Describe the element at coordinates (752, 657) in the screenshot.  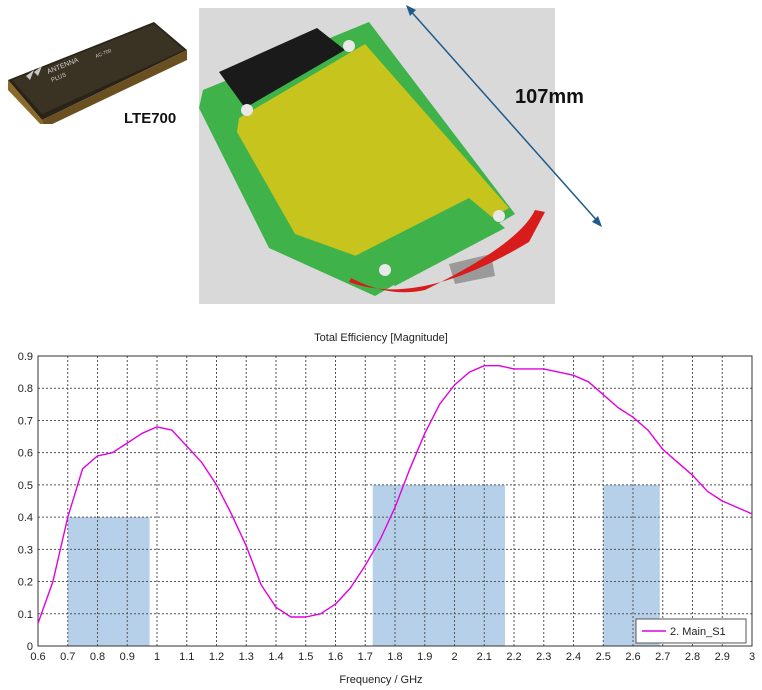
I see `x-tick-label: 3` at that location.